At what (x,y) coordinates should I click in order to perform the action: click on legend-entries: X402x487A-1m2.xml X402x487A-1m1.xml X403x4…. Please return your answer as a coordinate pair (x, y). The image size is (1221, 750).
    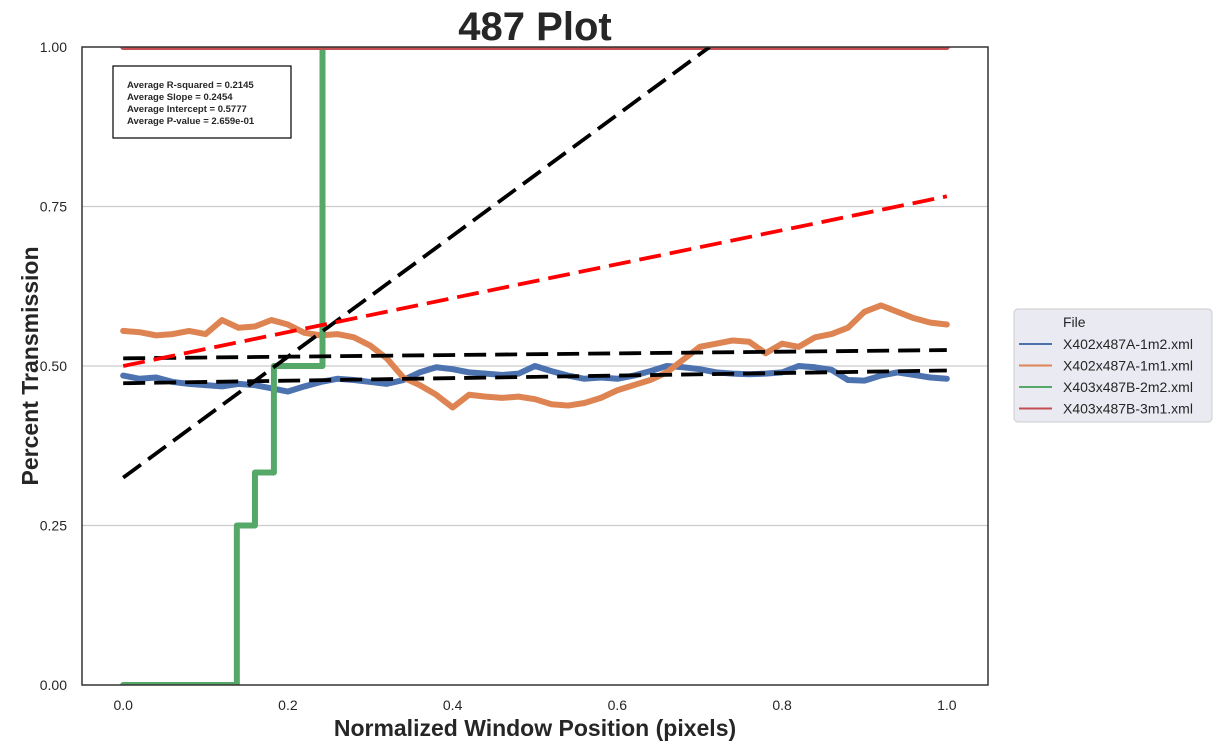
    Looking at the image, I should click on (1106, 376).